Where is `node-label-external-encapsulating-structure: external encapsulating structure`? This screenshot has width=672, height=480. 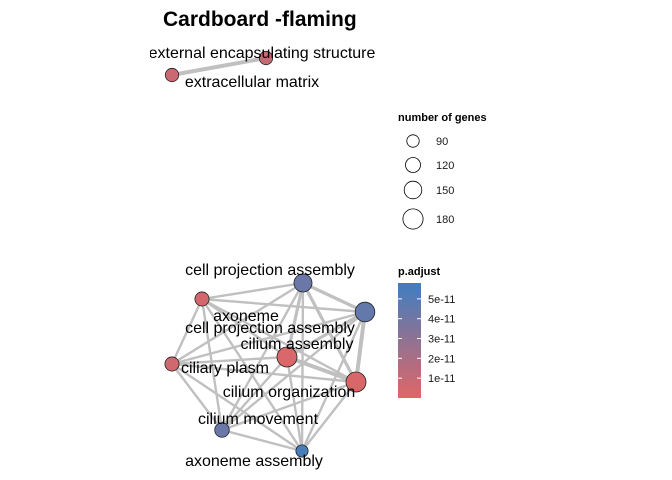 node-label-external-encapsulating-structure: external encapsulating structure is located at coordinates (262, 53).